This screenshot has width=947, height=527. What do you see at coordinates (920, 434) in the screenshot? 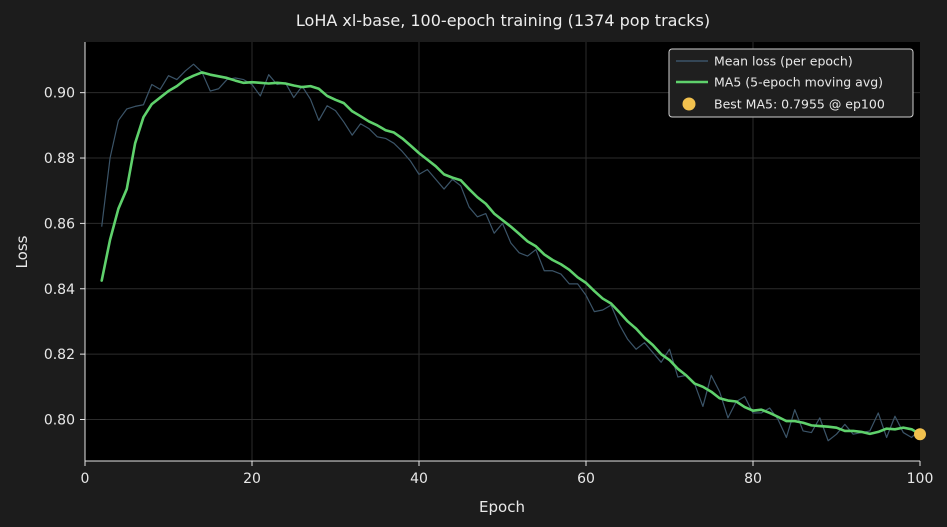
I see `best-ma5-marker` at bounding box center [920, 434].